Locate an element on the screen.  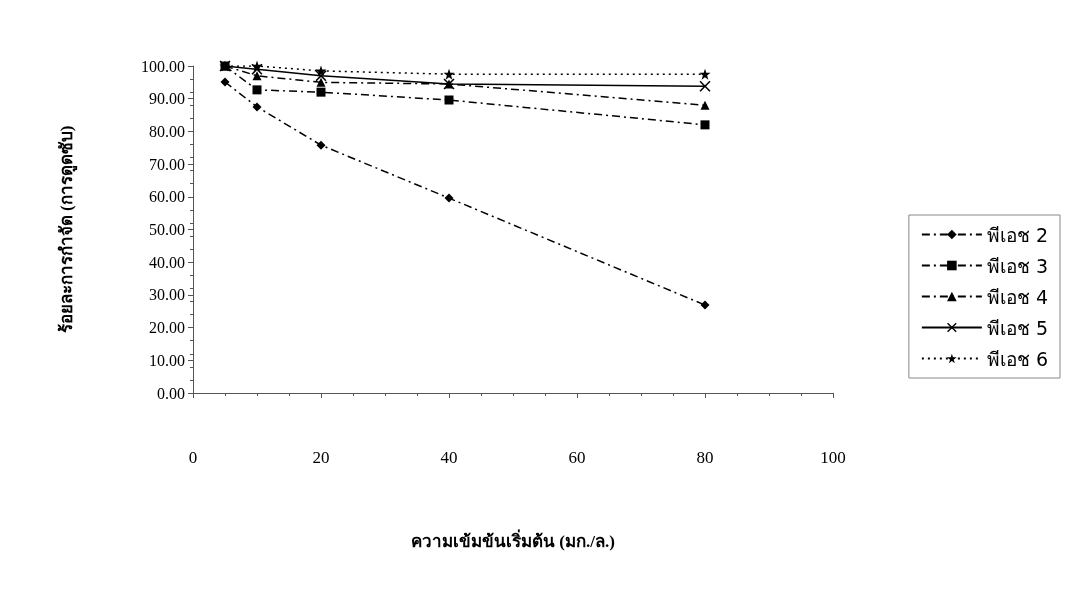
y-tick-label: 70.00 is located at coordinates (167, 164).